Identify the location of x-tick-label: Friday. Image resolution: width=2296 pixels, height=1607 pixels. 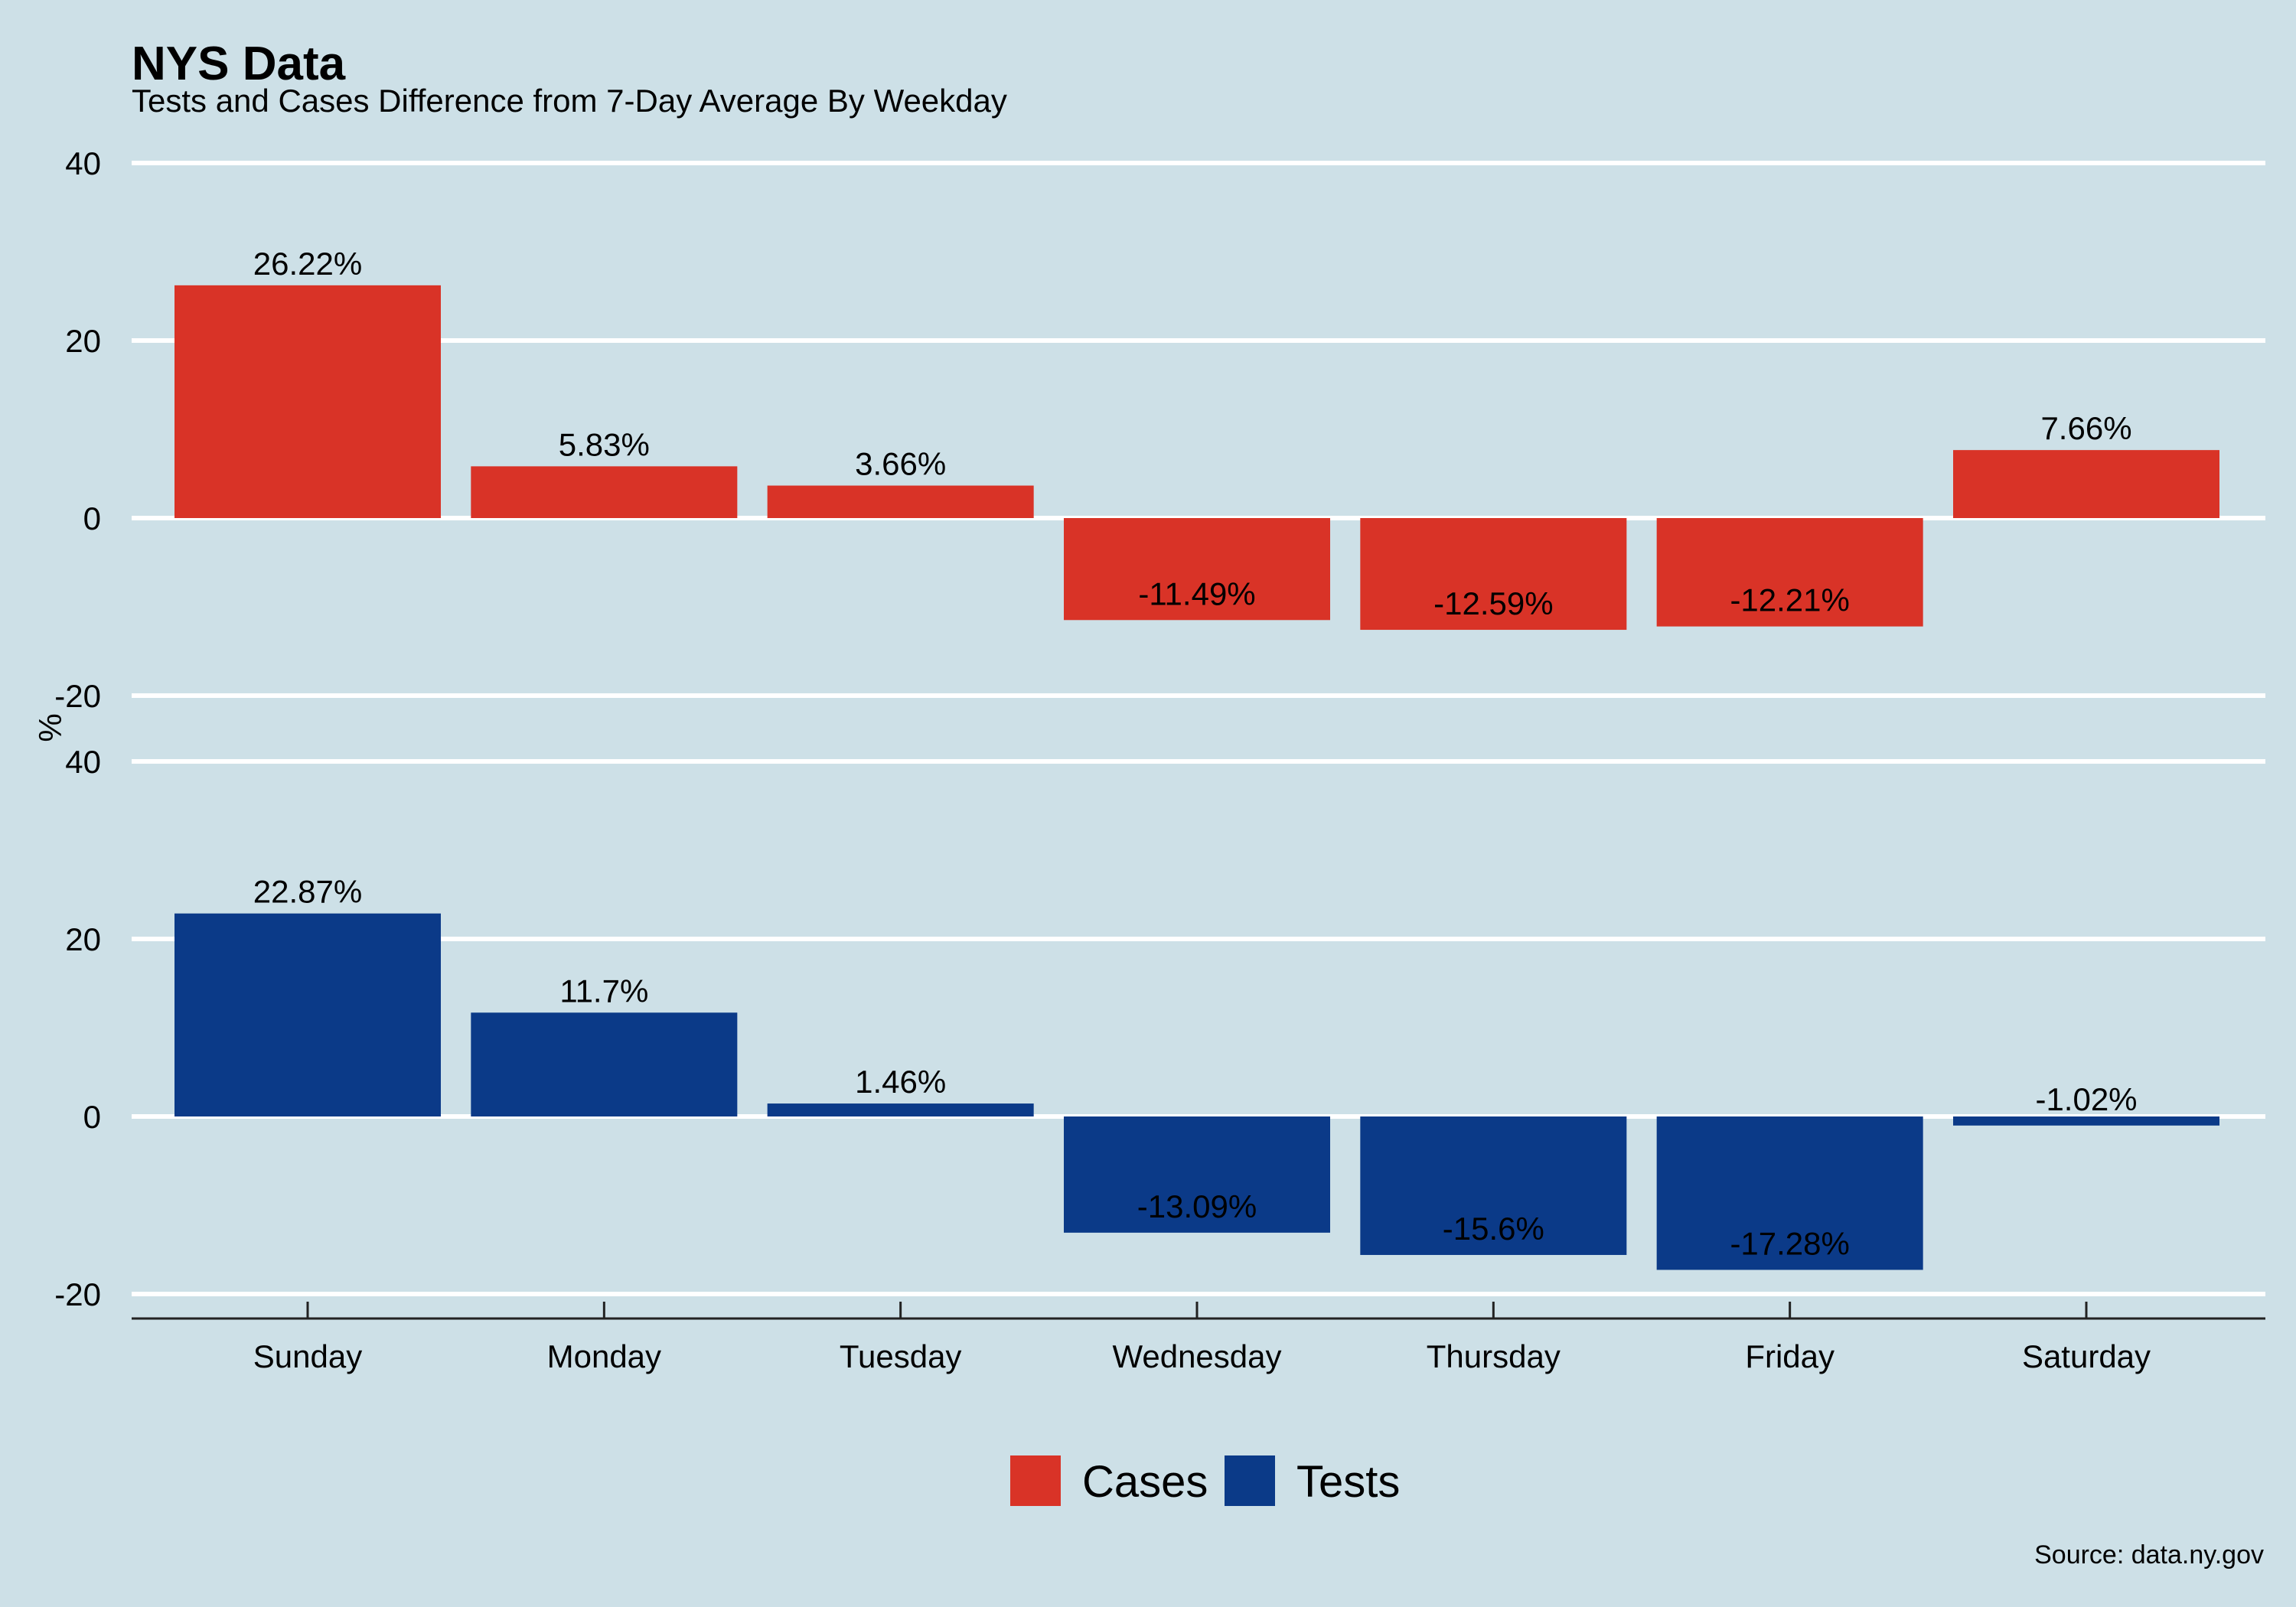
(1790, 1356).